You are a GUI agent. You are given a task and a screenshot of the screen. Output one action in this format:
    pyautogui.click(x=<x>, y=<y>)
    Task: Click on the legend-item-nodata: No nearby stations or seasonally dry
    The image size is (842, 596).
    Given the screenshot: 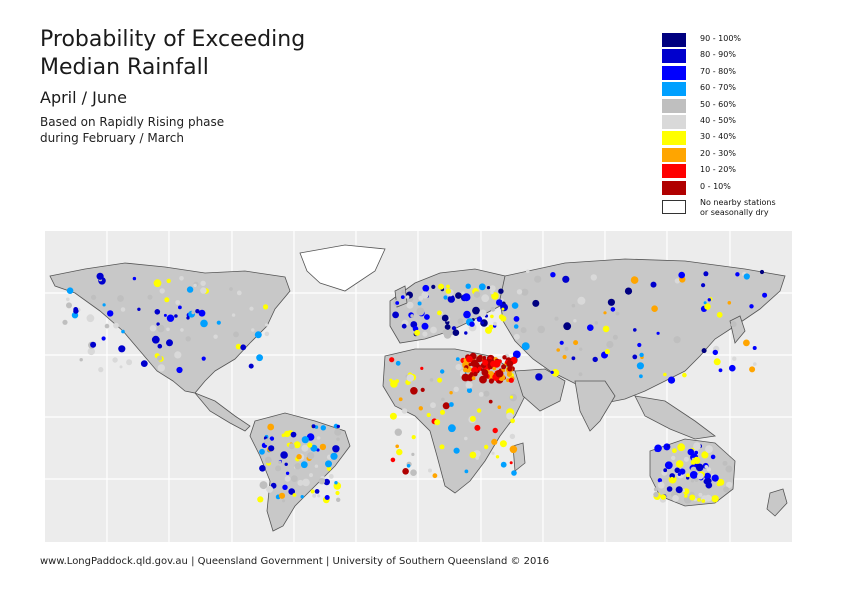 What is the action you would take?
    pyautogui.click(x=747, y=211)
    